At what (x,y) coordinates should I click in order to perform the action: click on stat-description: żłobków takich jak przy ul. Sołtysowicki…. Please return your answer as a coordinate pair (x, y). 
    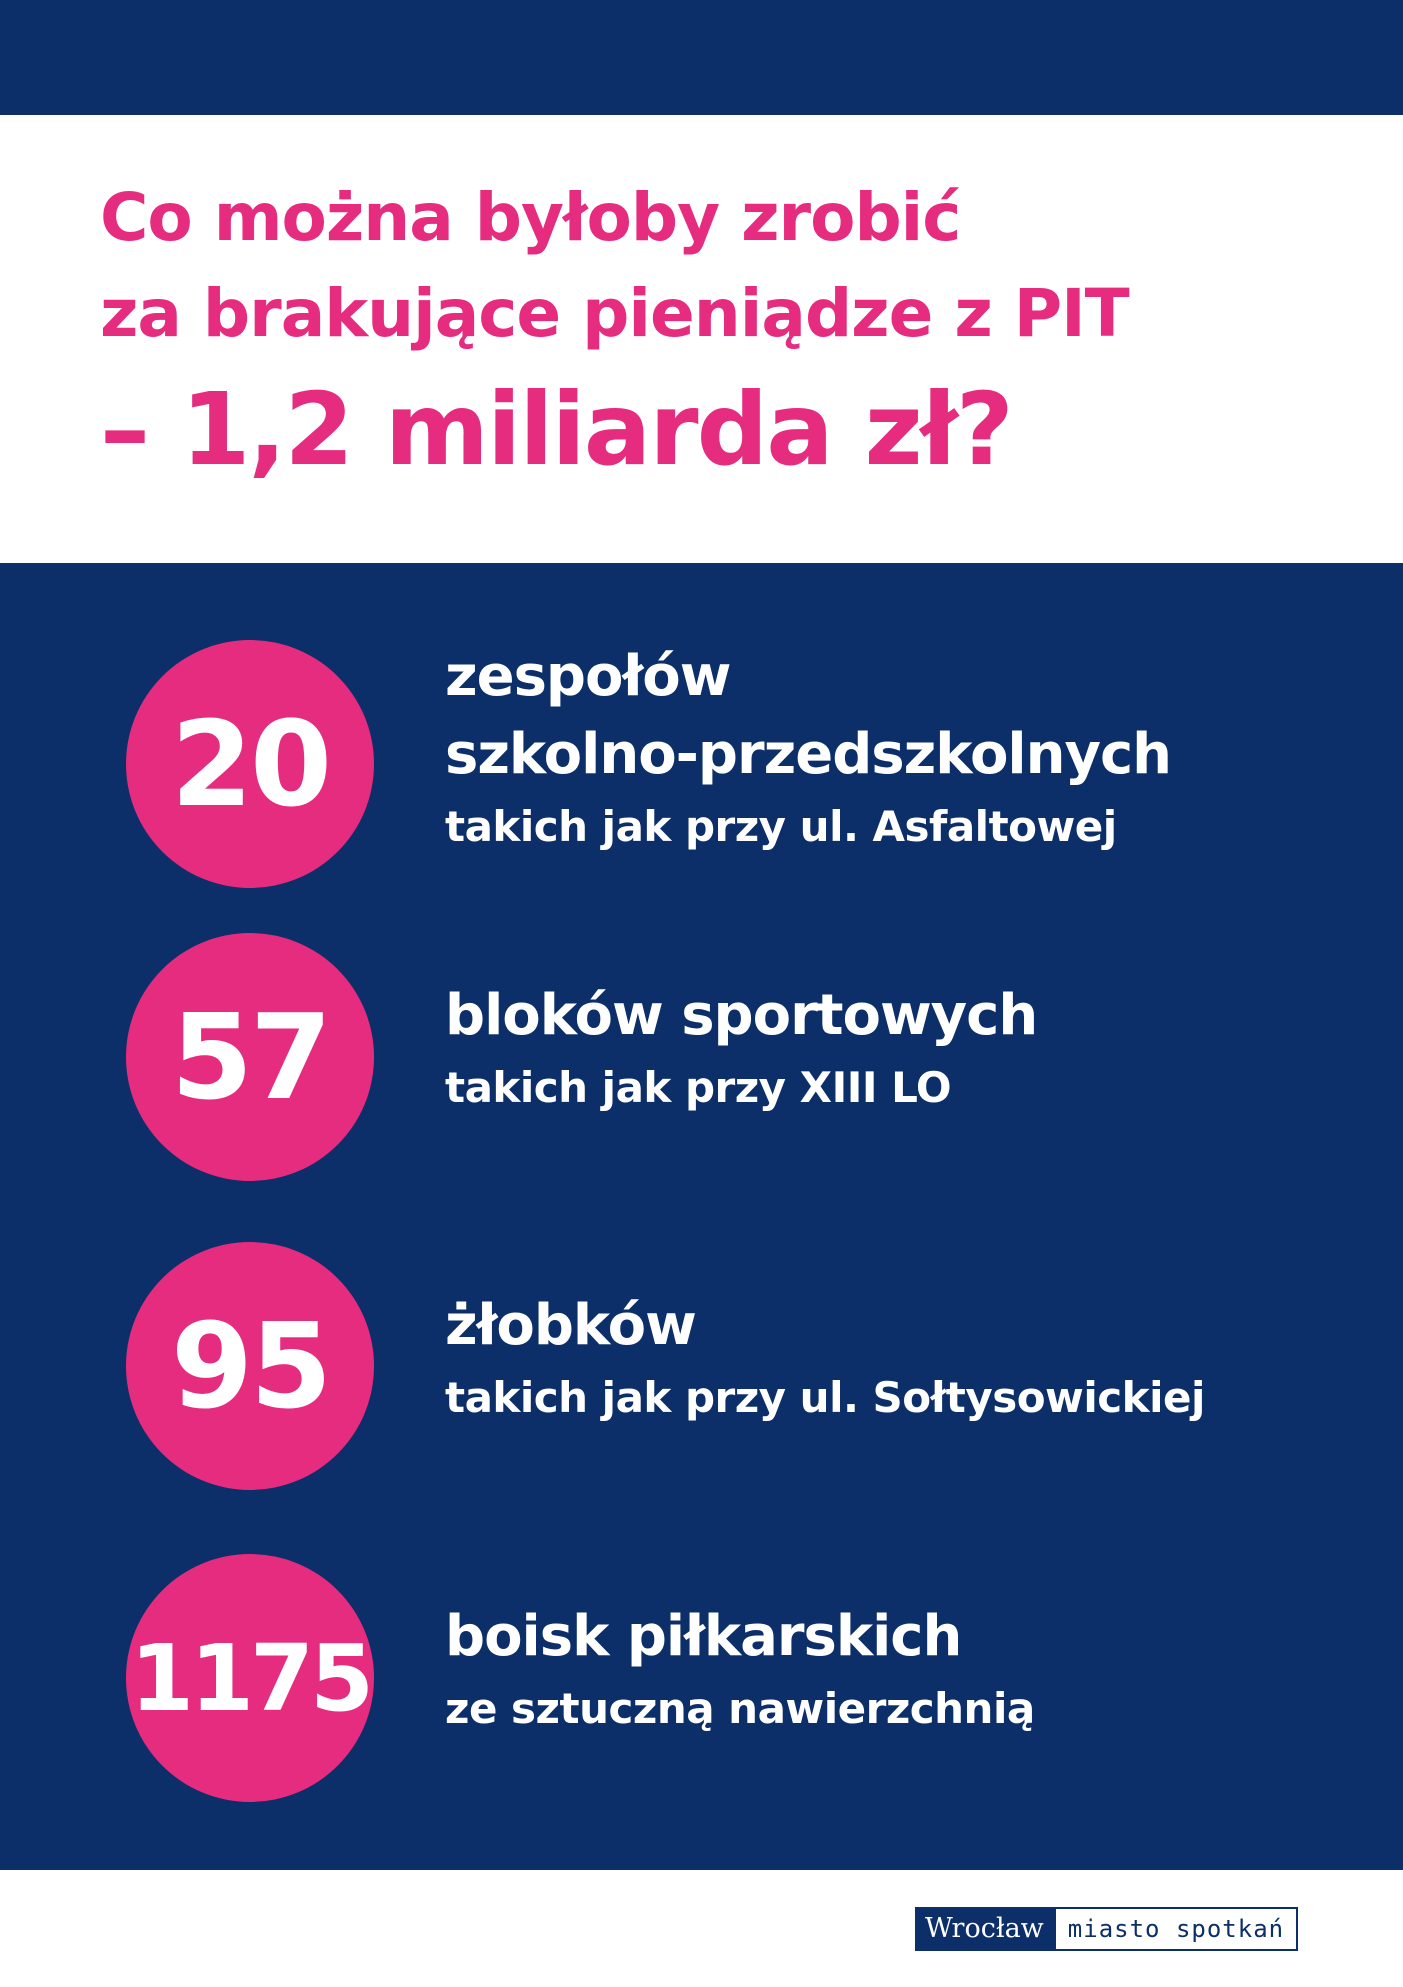
    Looking at the image, I should click on (895, 1359).